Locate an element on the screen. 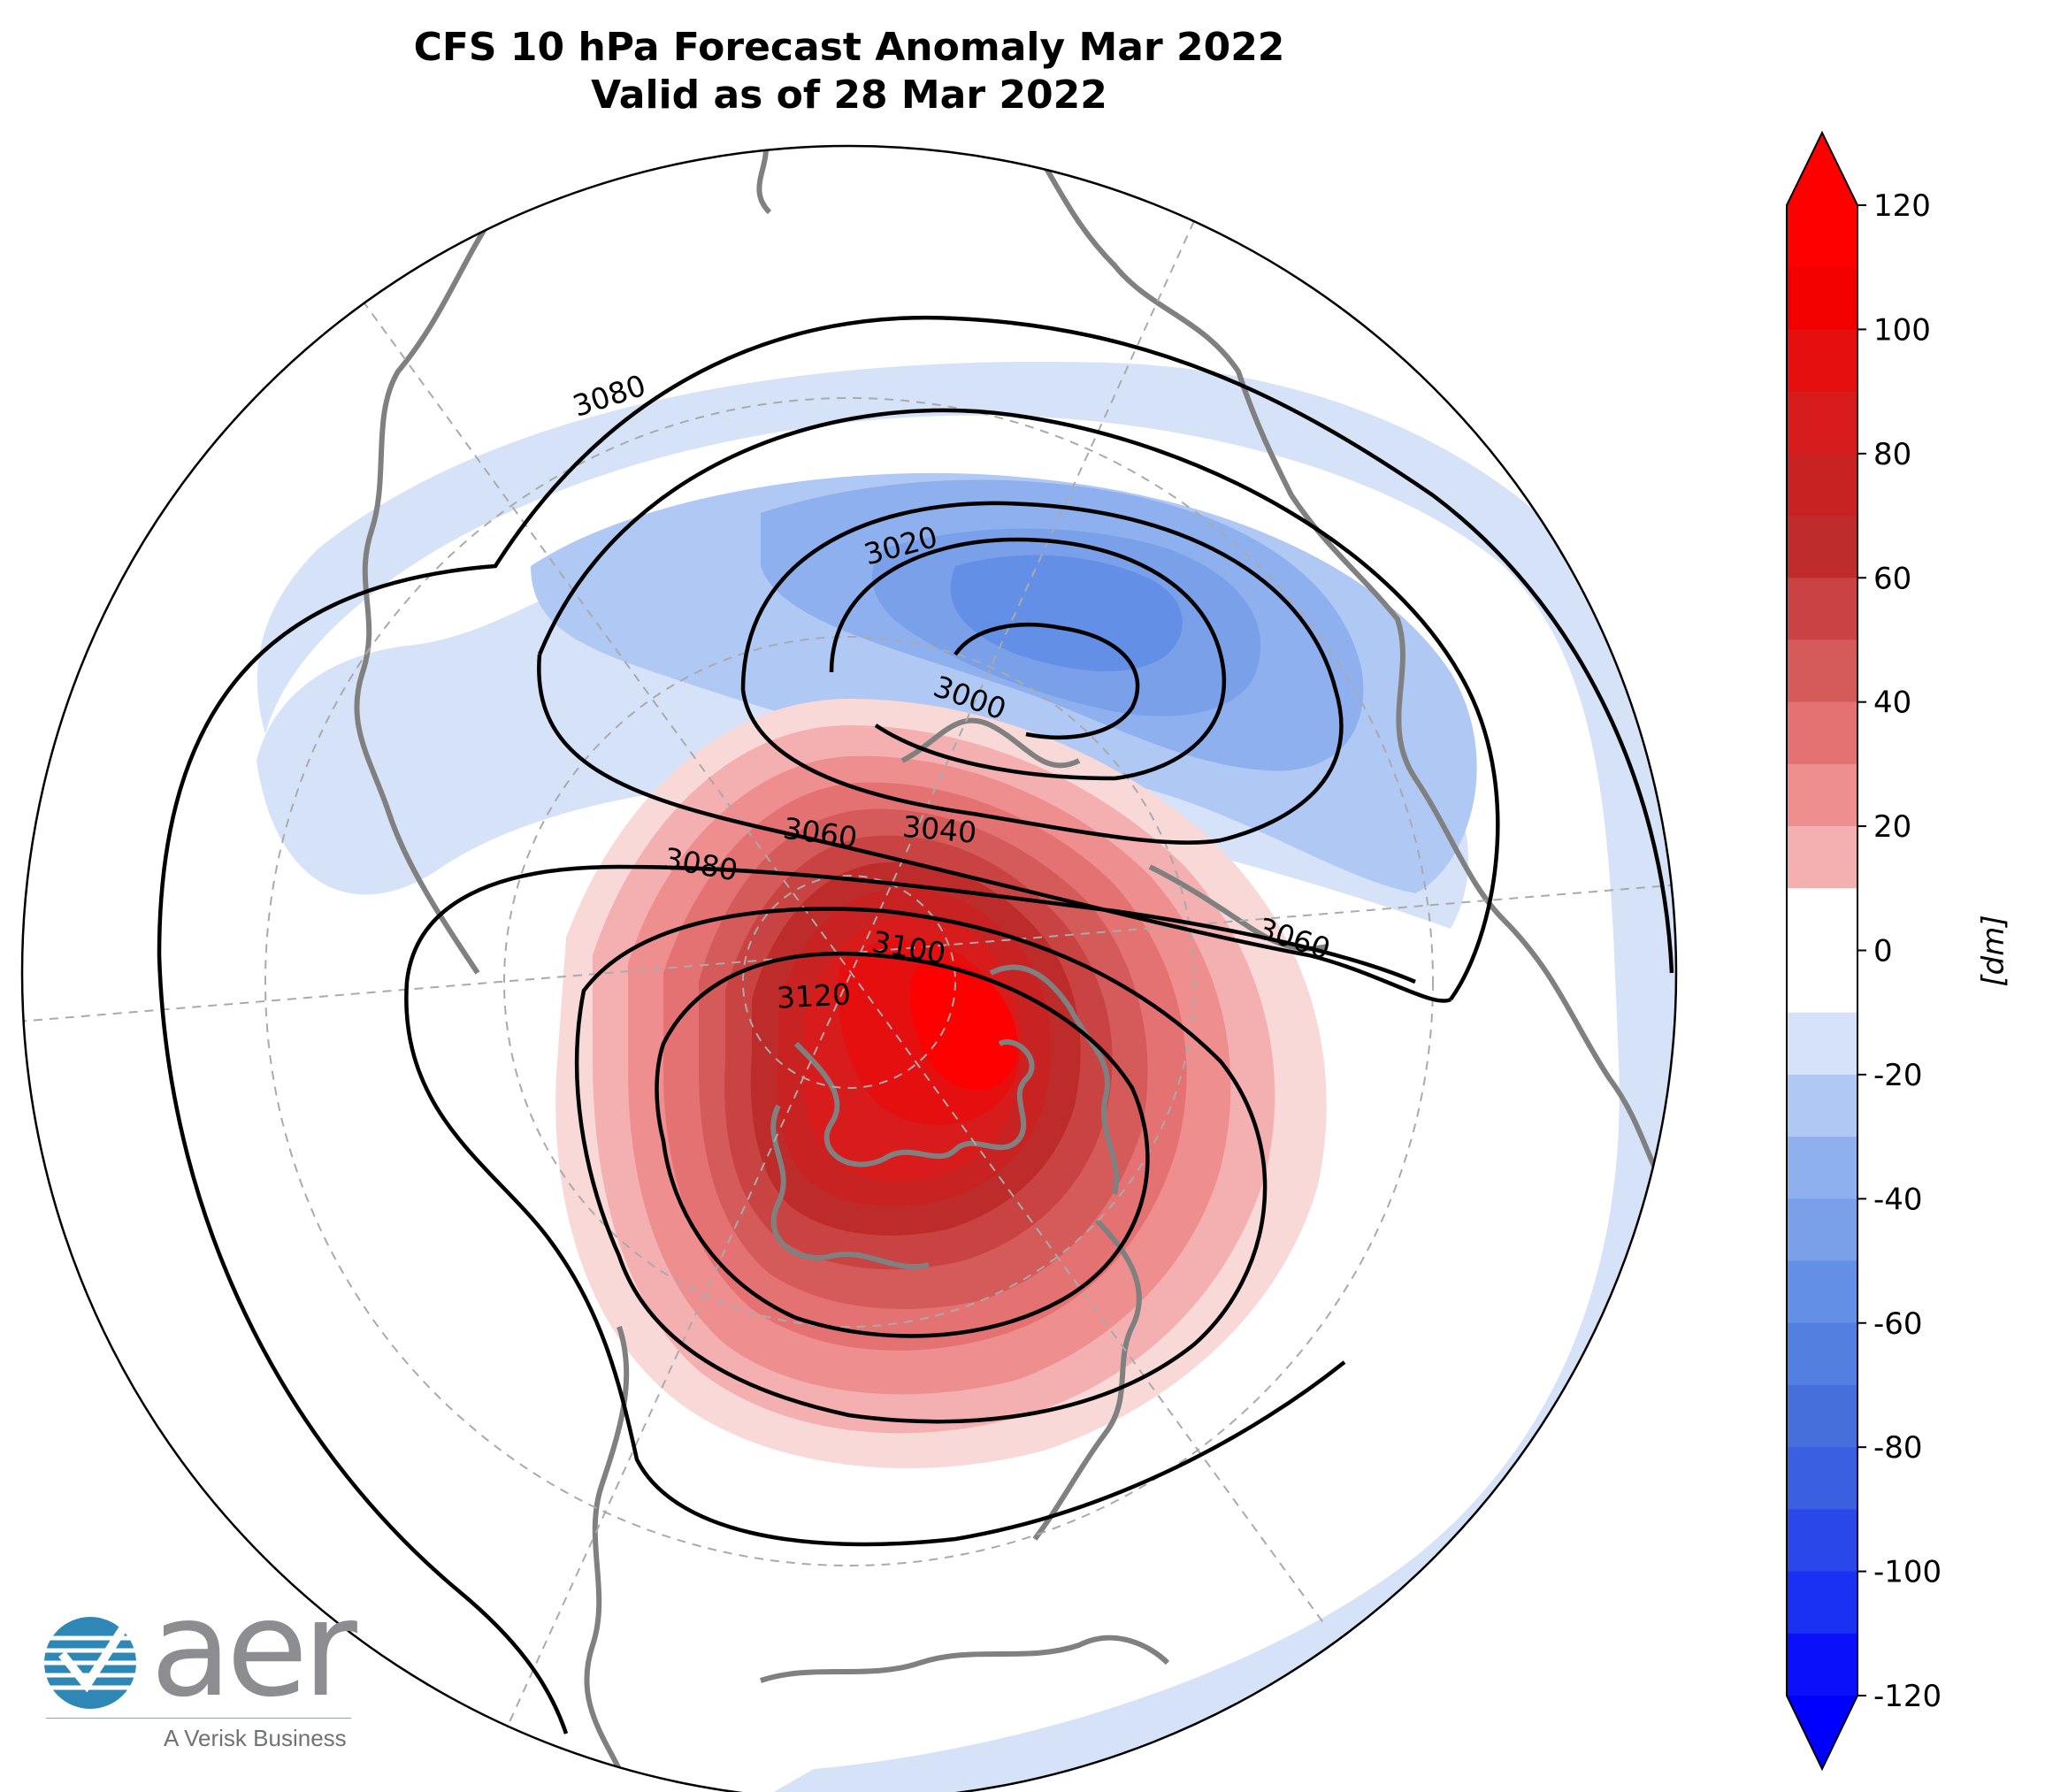 The width and height of the screenshot is (2045, 1792). colorbar-units-label: [dm] is located at coordinates (1993, 951).